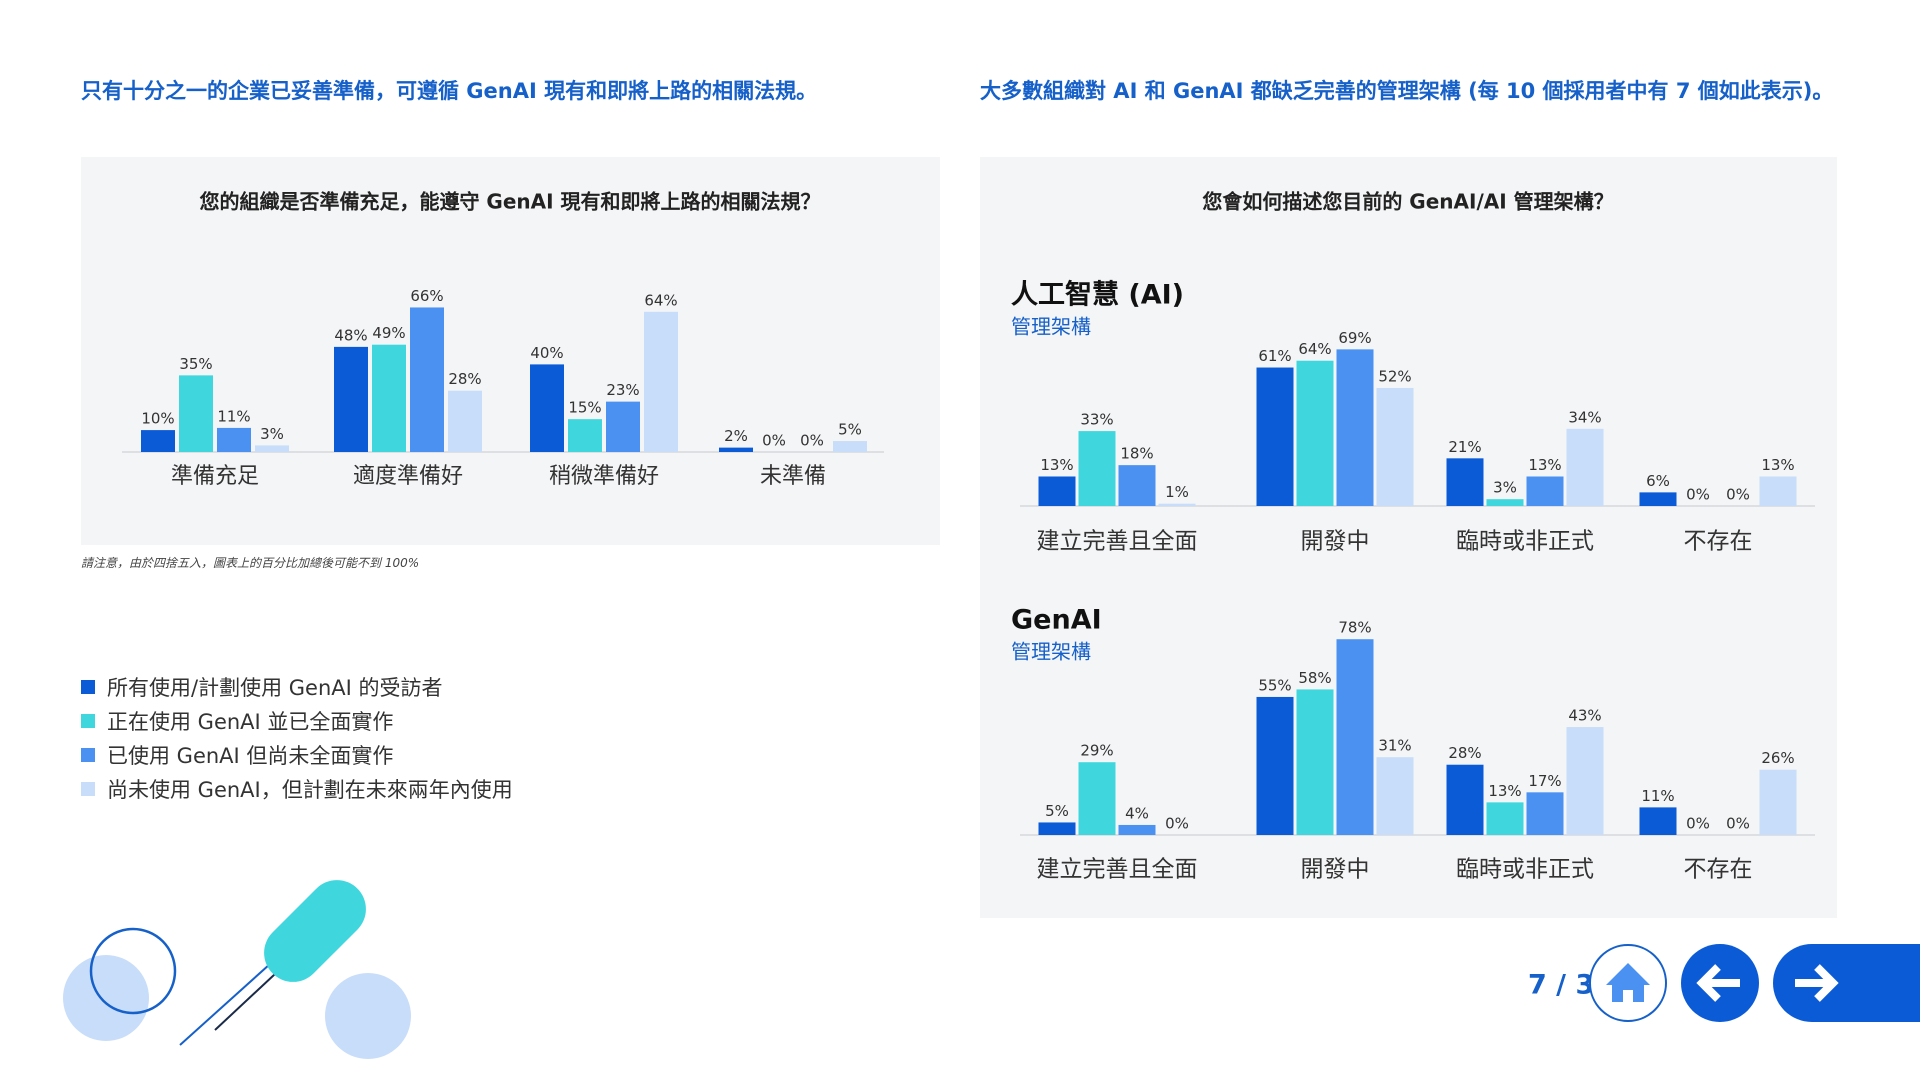 Image resolution: width=1920 pixels, height=1080 pixels. I want to click on data-label: 48%, so click(350, 335).